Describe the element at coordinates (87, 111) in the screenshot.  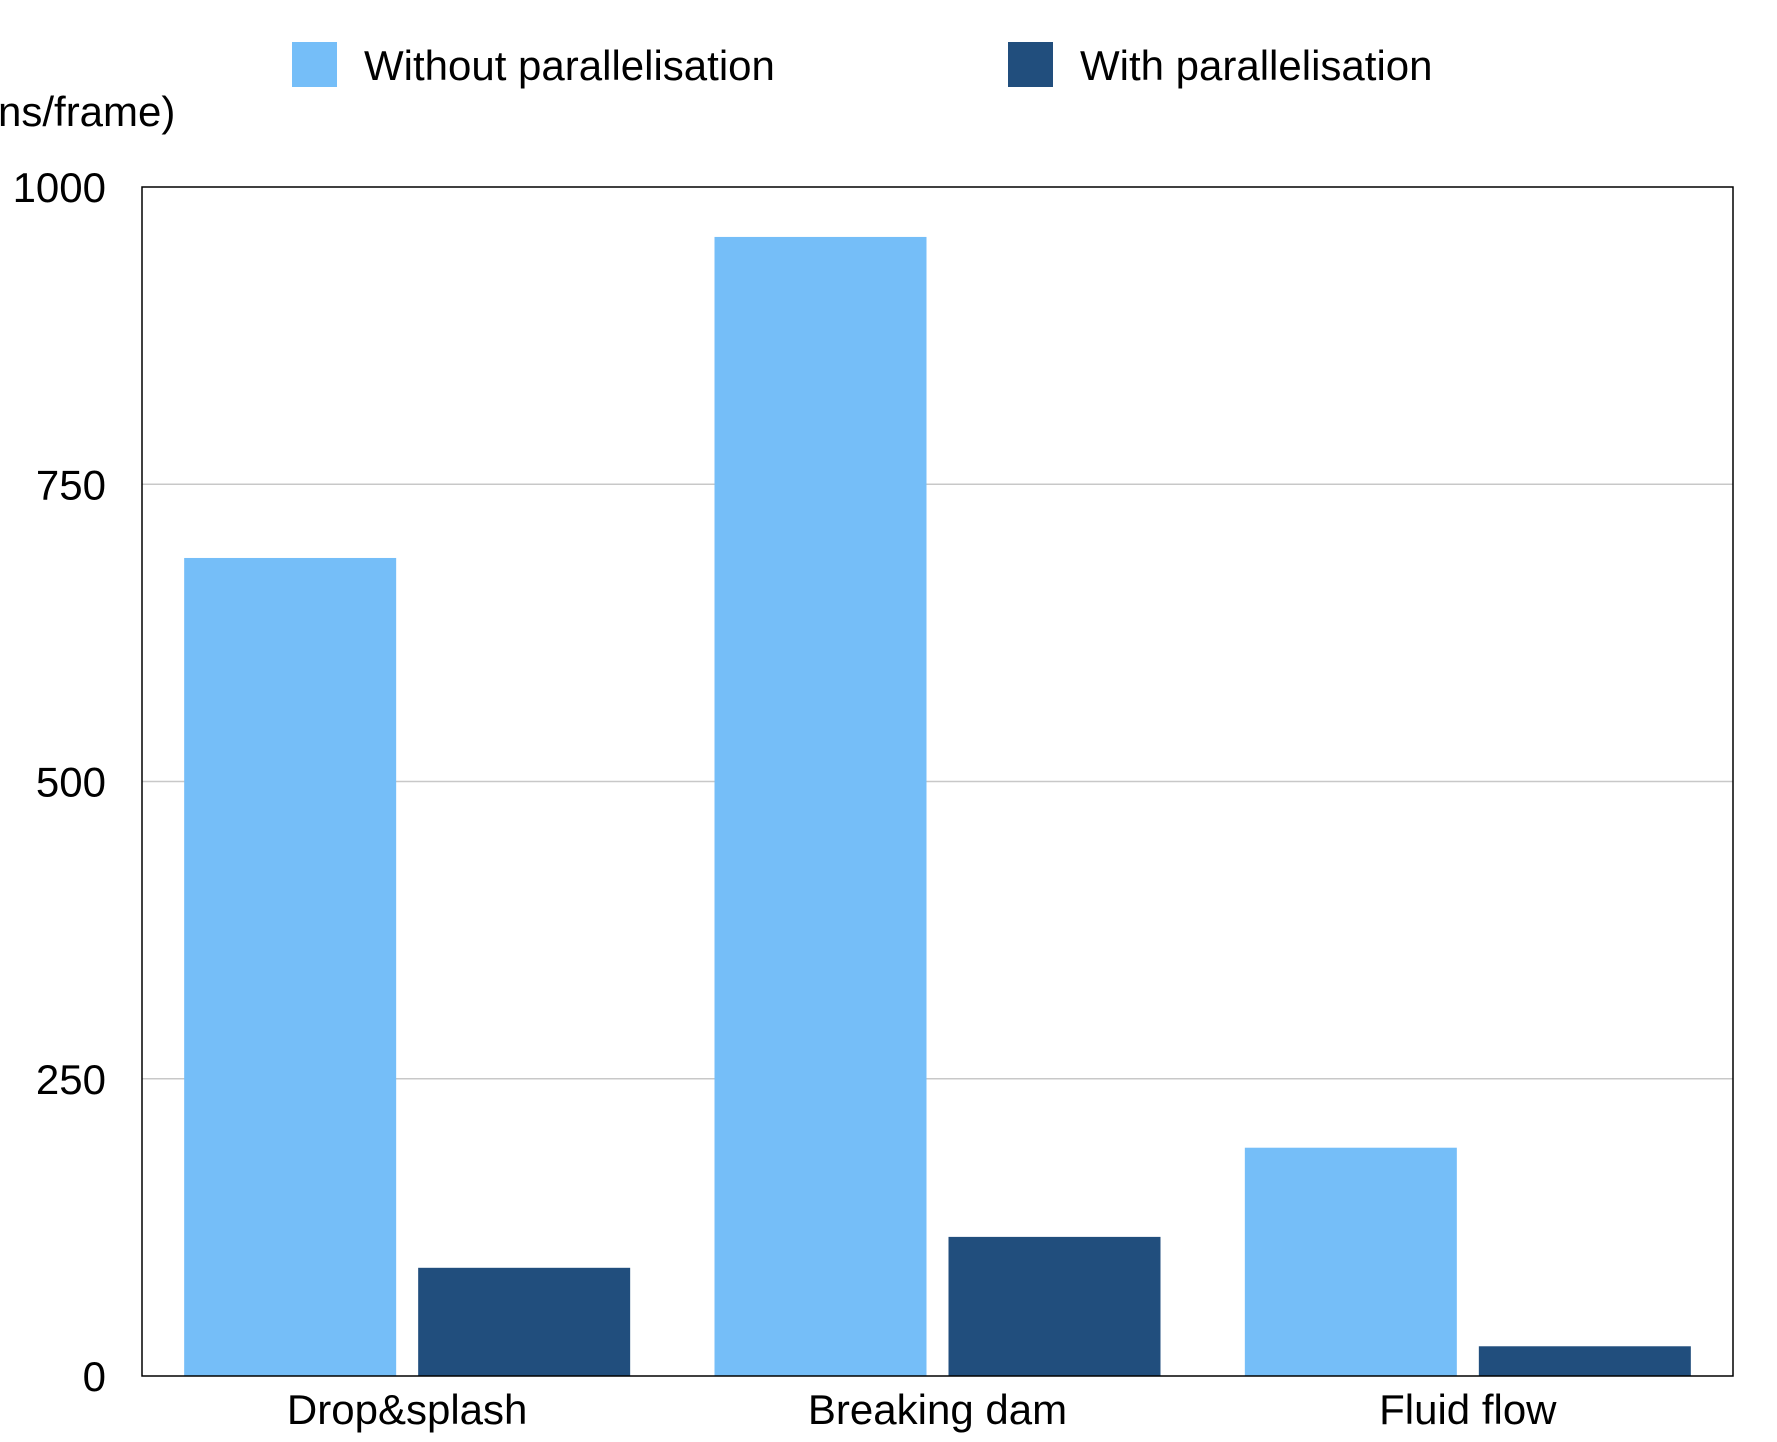
I see `y-axis-label: ns/frame)` at that location.